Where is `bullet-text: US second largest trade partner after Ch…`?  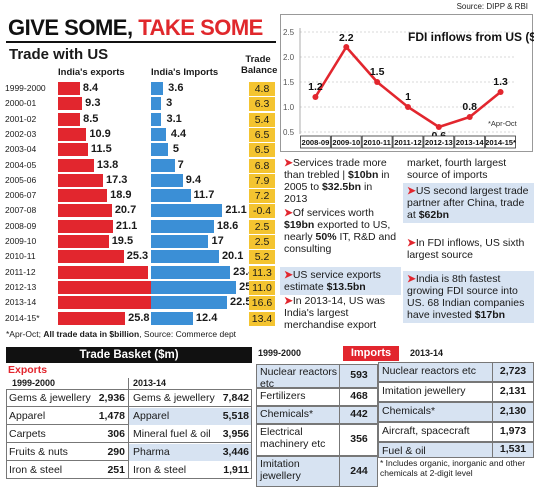
bullet-text: US second largest trade partner after Ch… is located at coordinates (468, 203).